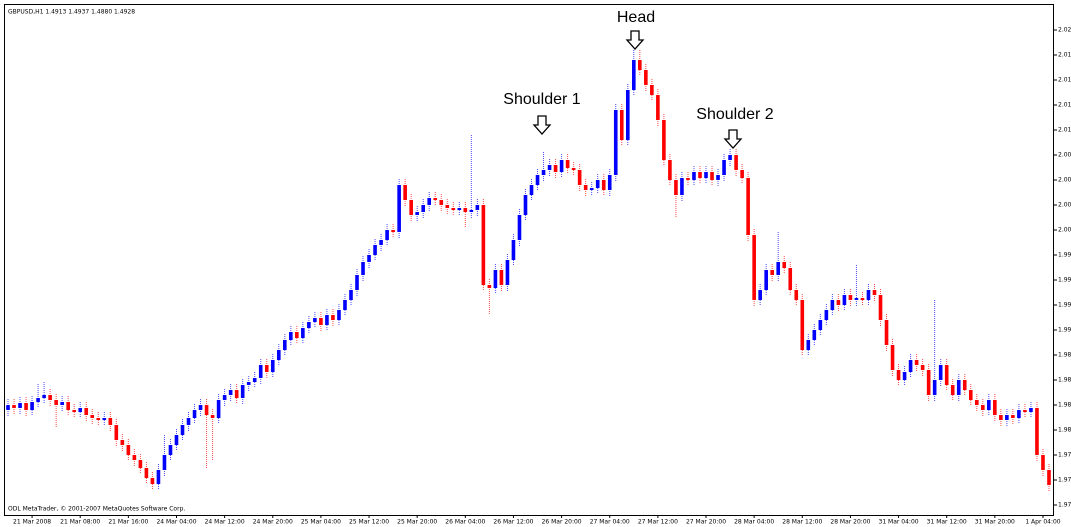 The image size is (1071, 527). Describe the element at coordinates (850, 522) in the screenshot. I see `x-tick-label: 28 Mar 20:00` at that location.